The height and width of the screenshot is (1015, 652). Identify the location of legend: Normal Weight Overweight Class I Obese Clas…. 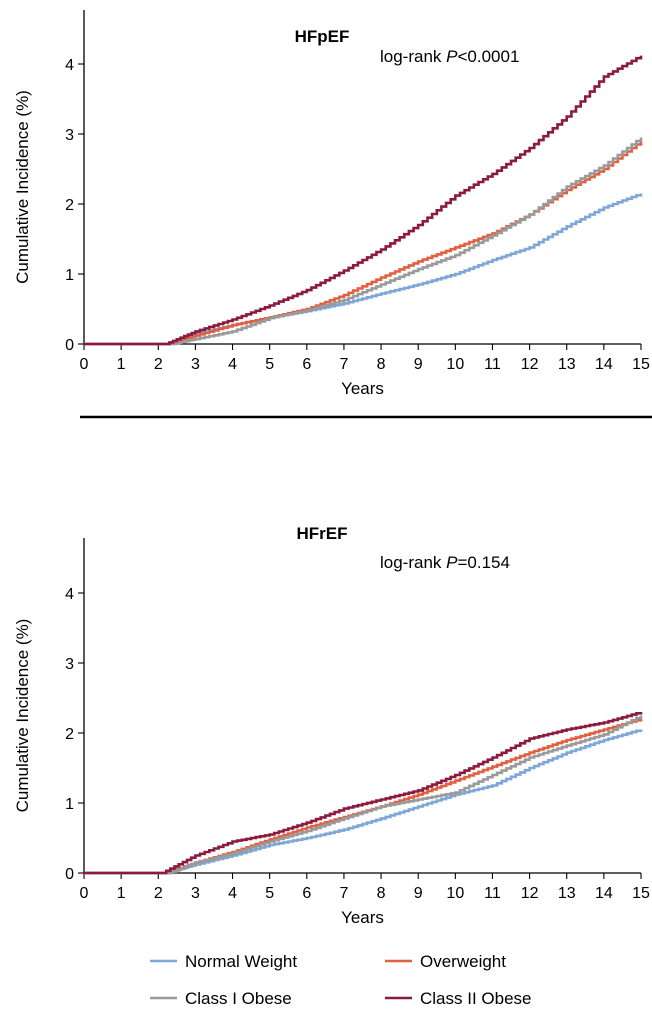
(341, 980).